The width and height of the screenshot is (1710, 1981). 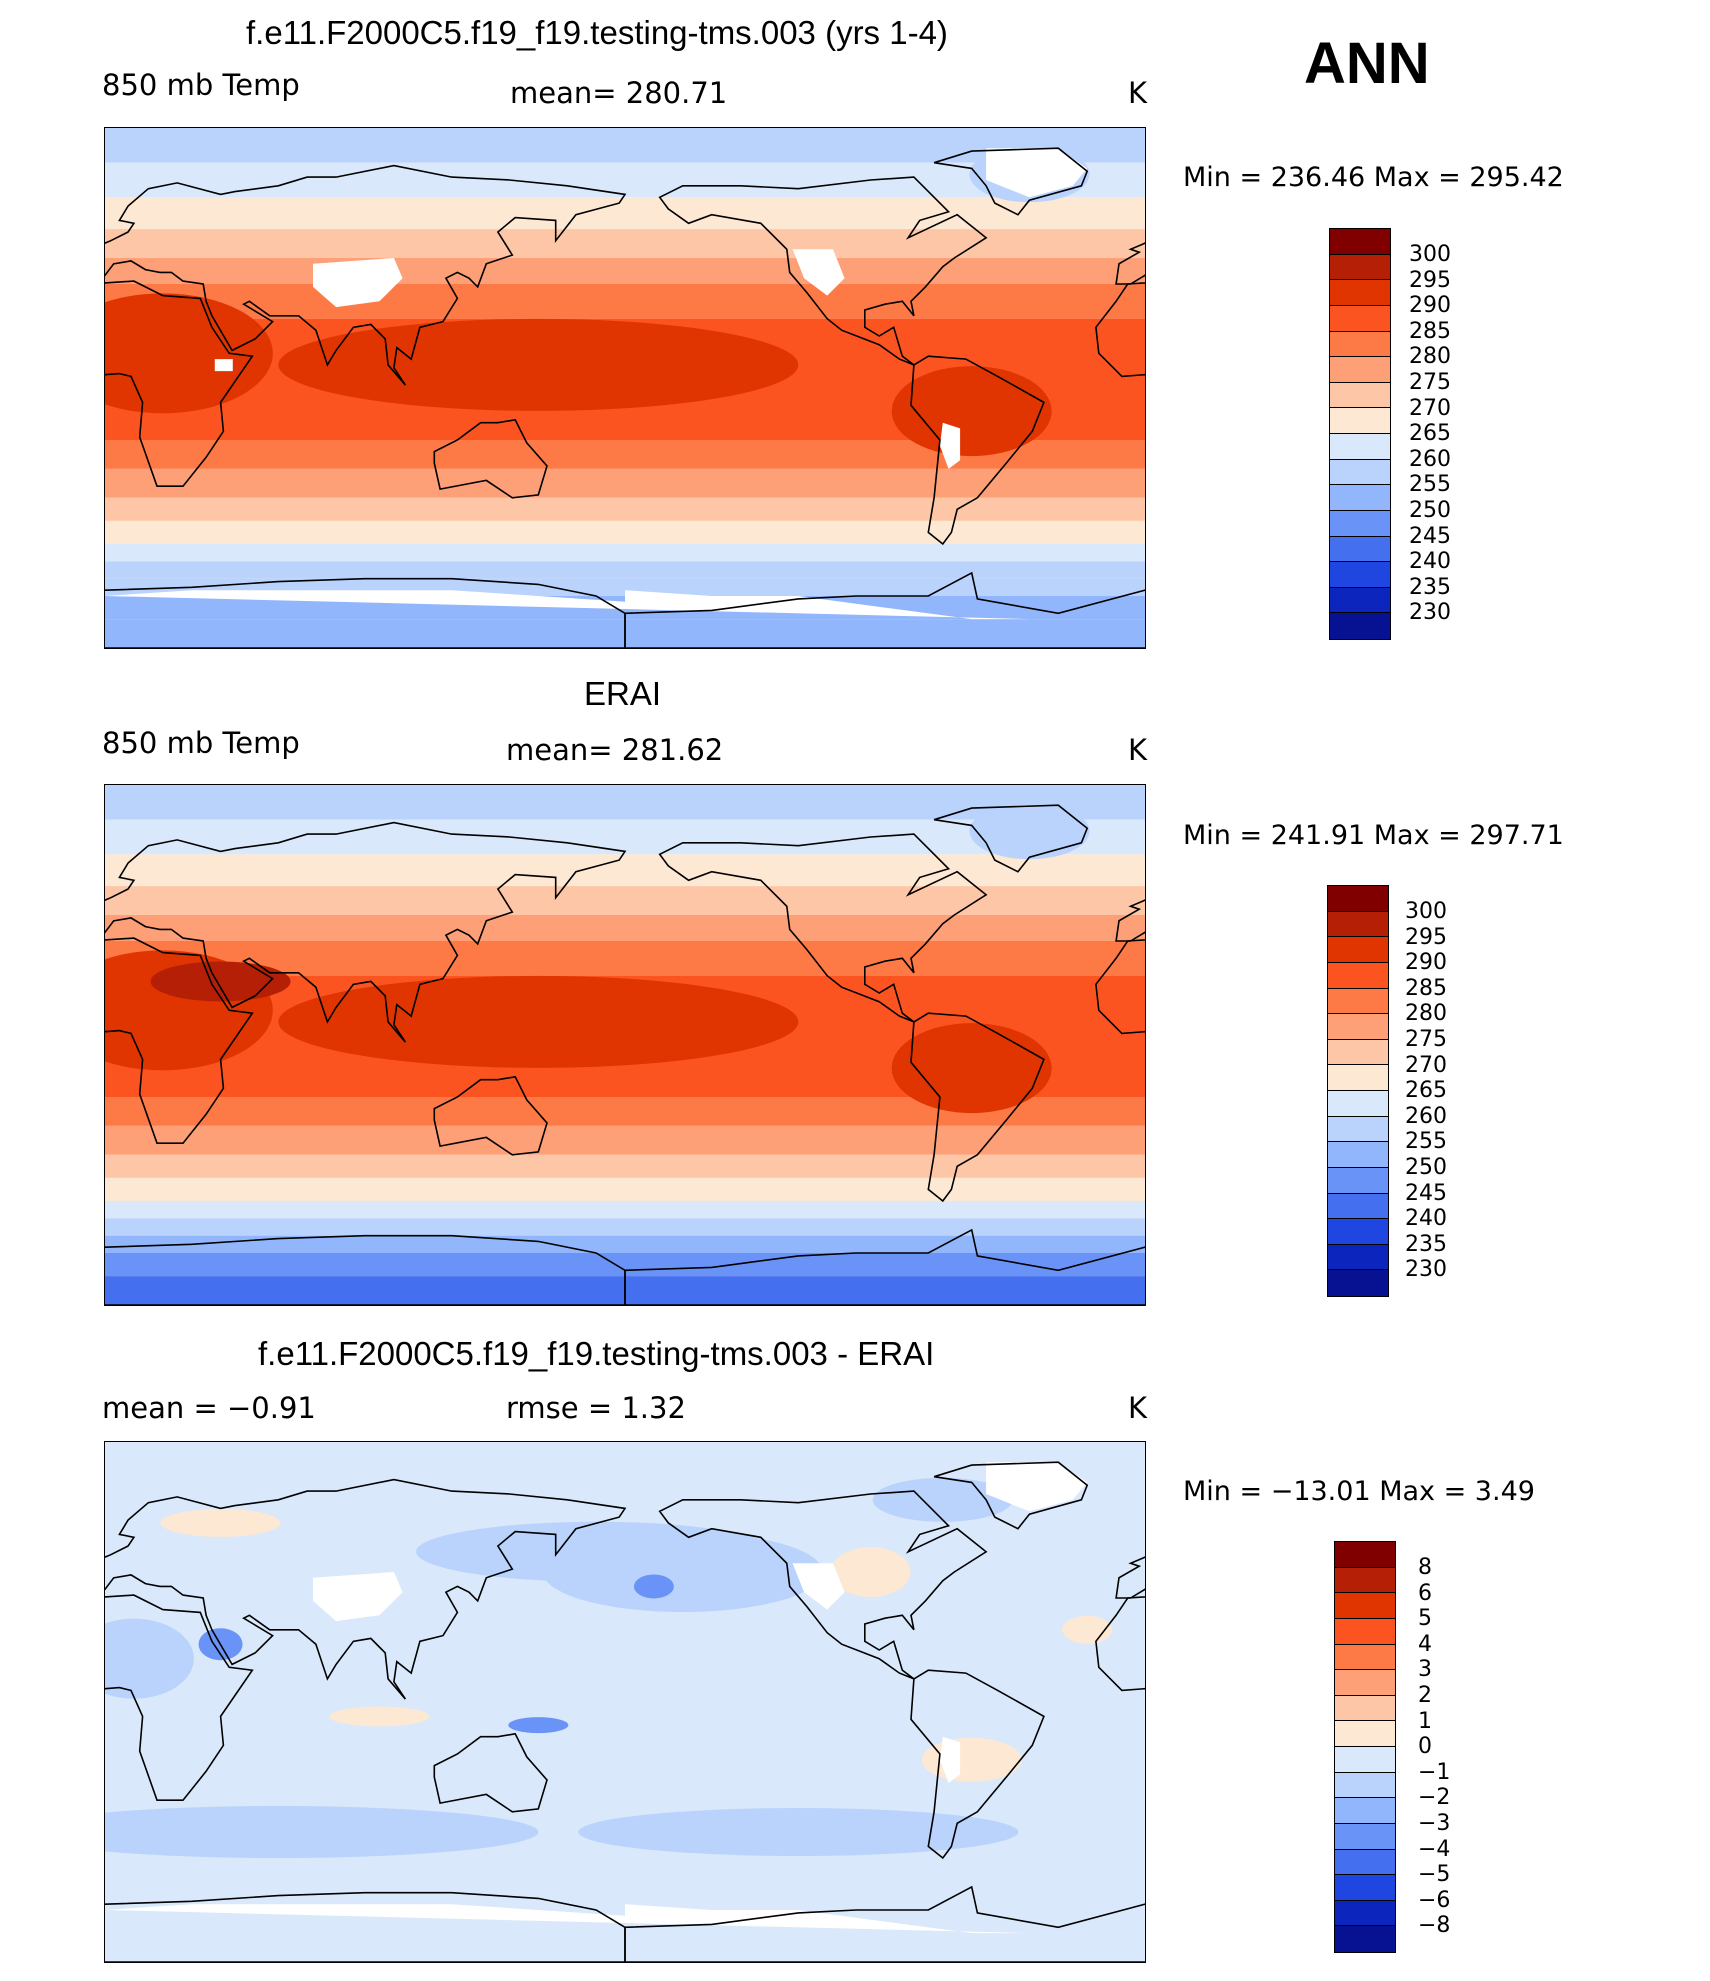 What do you see at coordinates (1359, 1491) in the screenshot?
I see `panel-3-minmax: Min = −13.01 Max = 3.49` at bounding box center [1359, 1491].